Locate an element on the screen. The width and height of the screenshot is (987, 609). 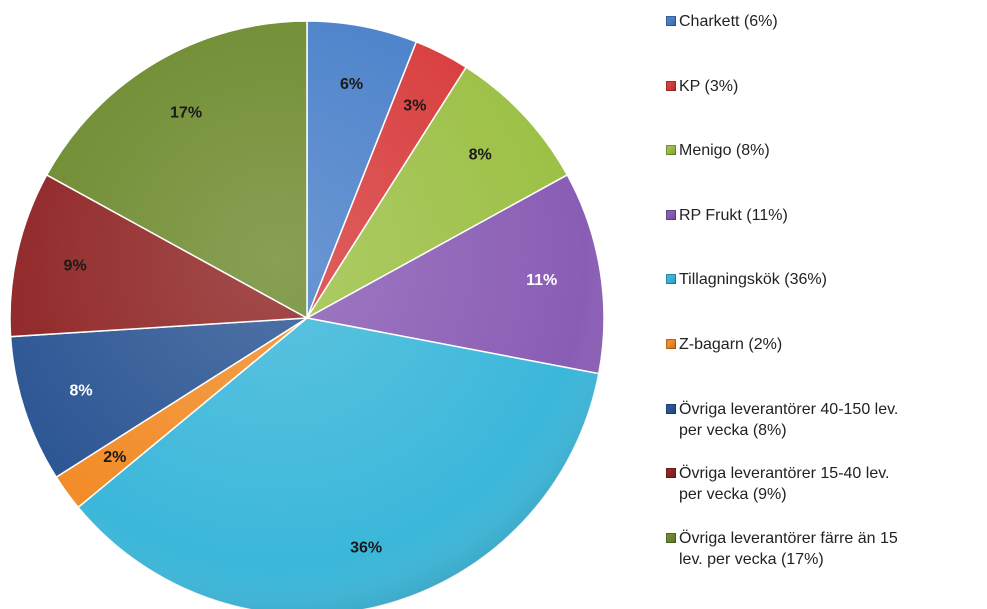
data-label: 17% is located at coordinates (186, 113).